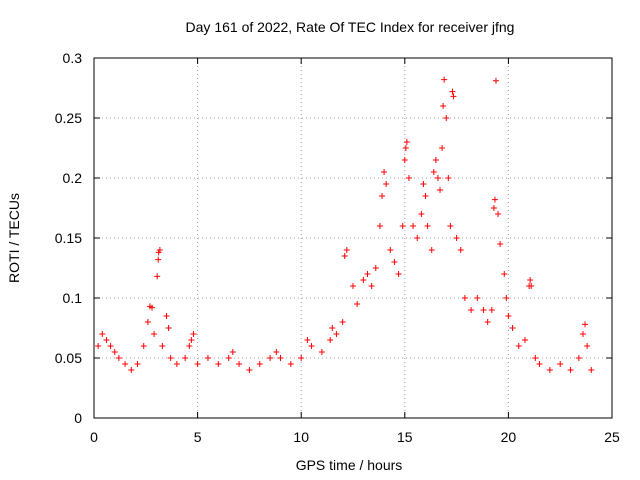  Describe the element at coordinates (405, 437) in the screenshot. I see `x-tick-label: 15` at that location.